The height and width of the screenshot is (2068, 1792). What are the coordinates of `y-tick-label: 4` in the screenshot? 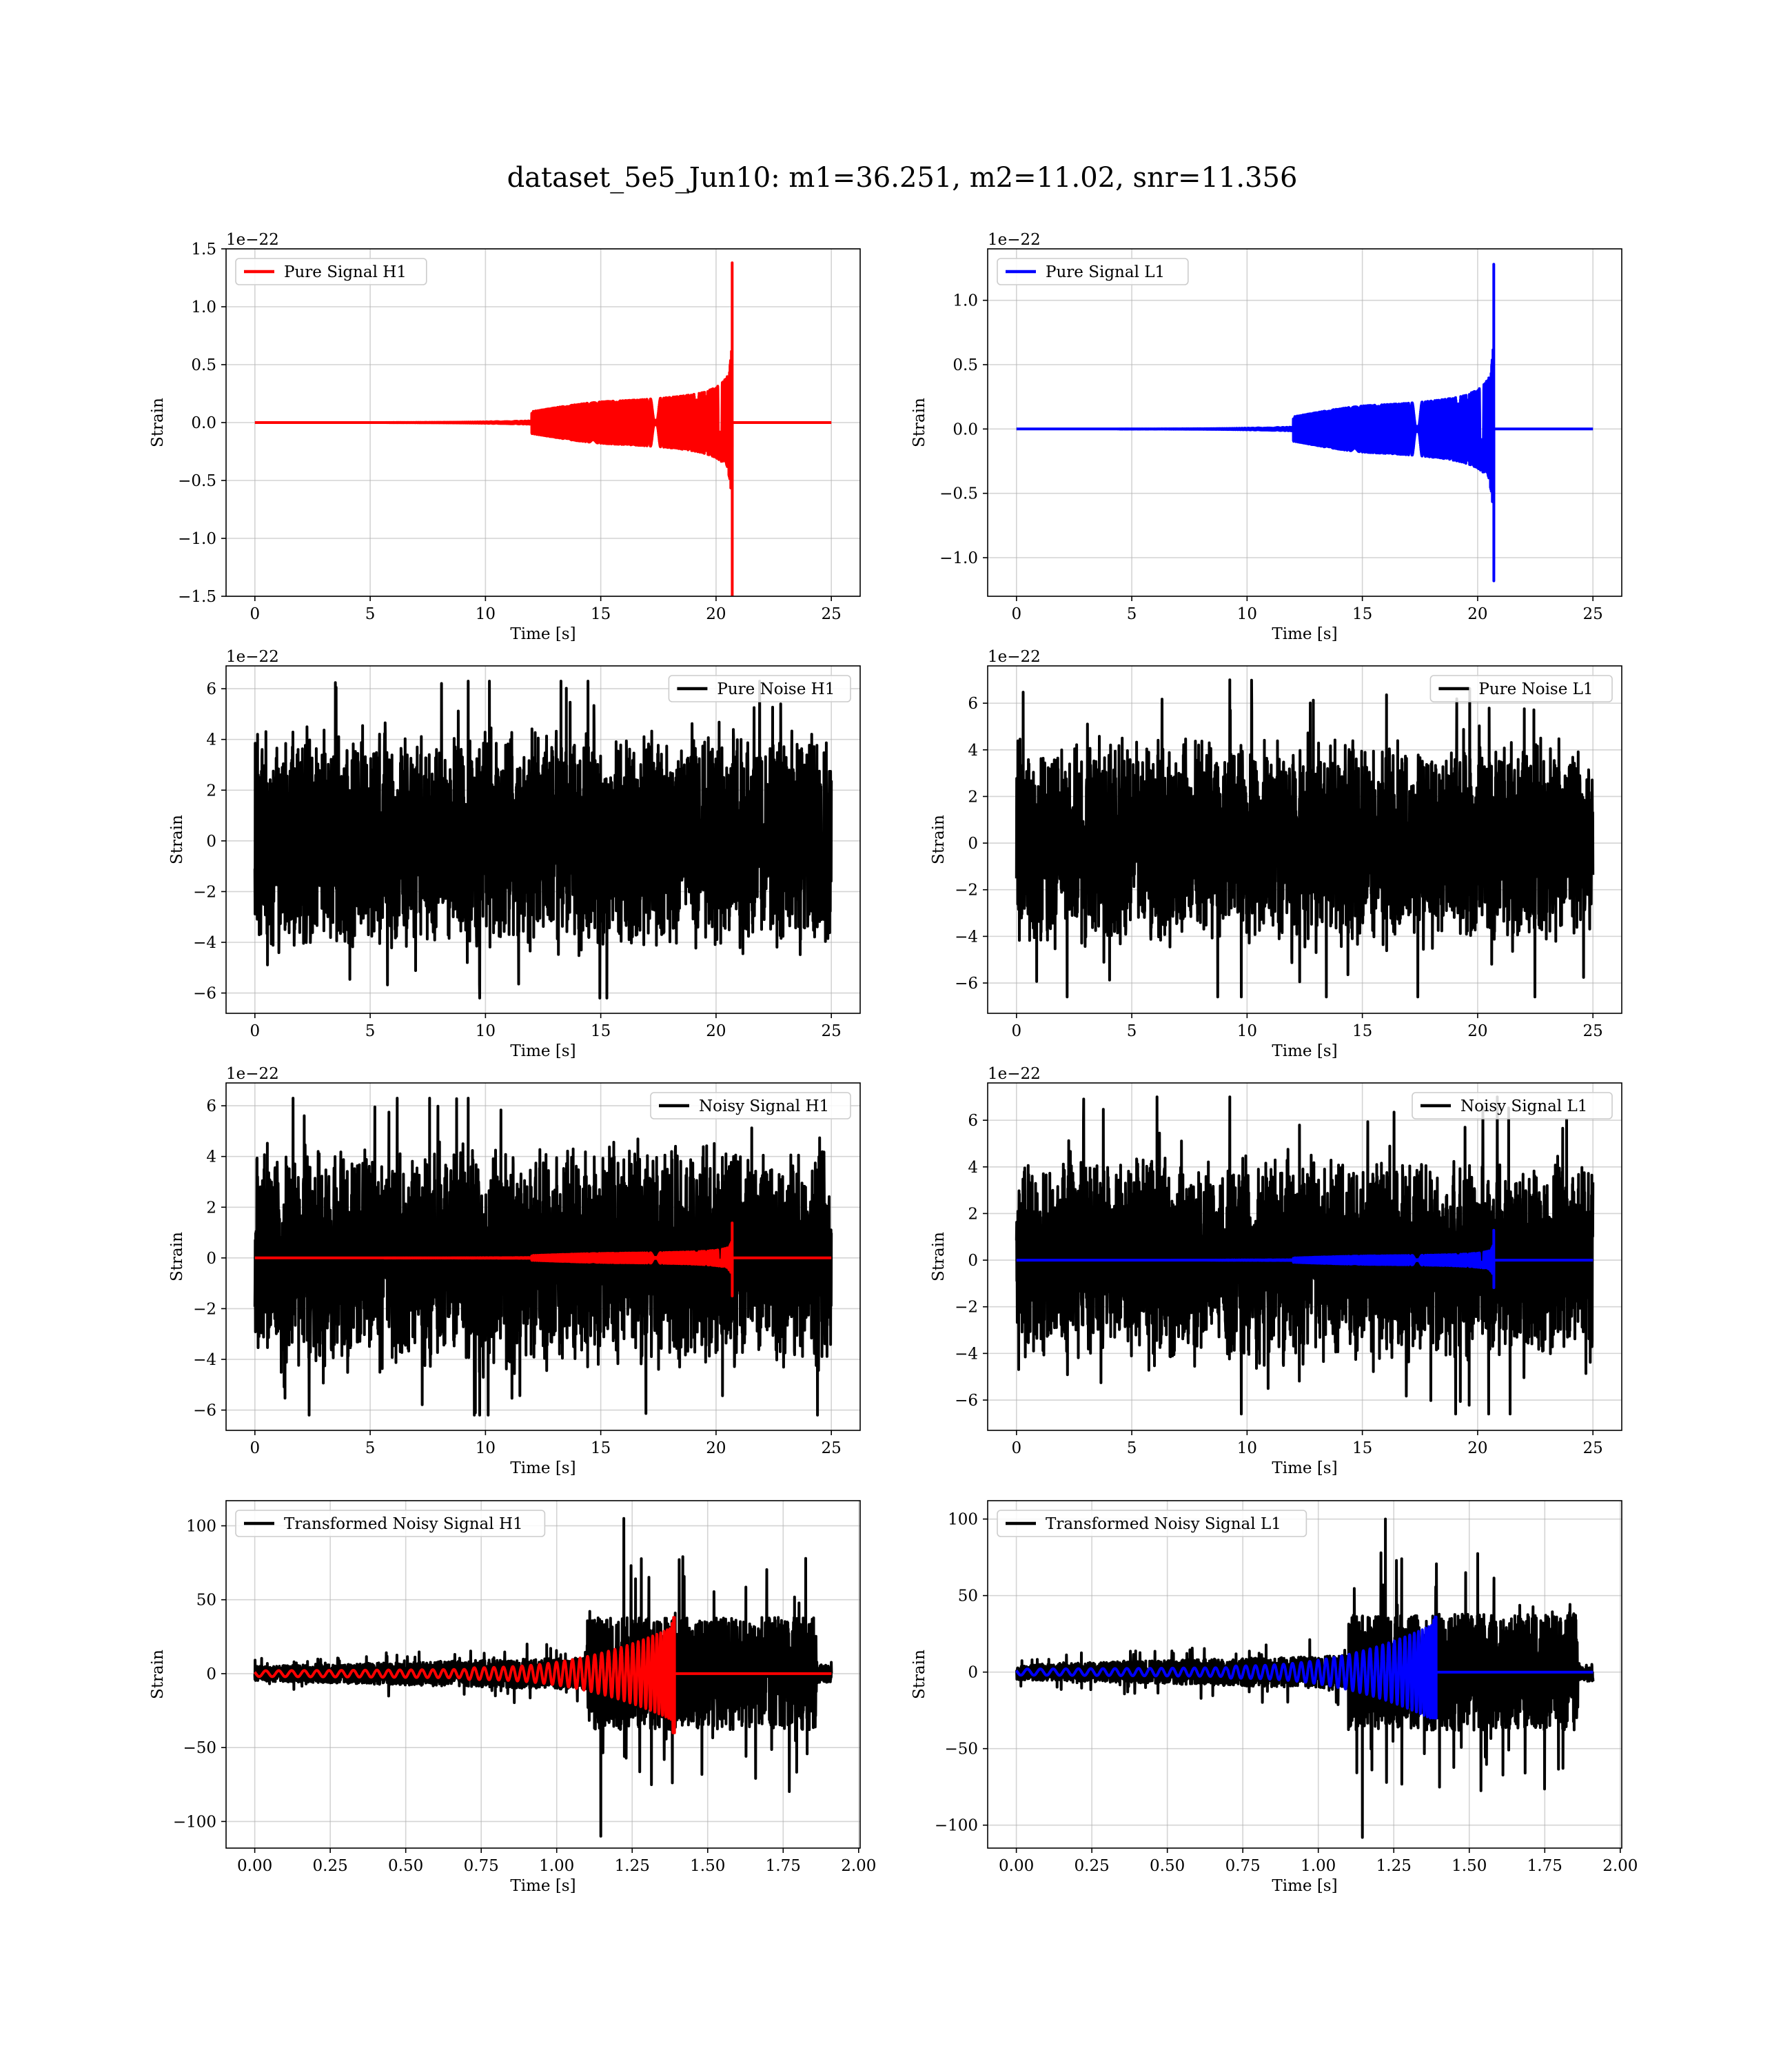 It's located at (211, 740).